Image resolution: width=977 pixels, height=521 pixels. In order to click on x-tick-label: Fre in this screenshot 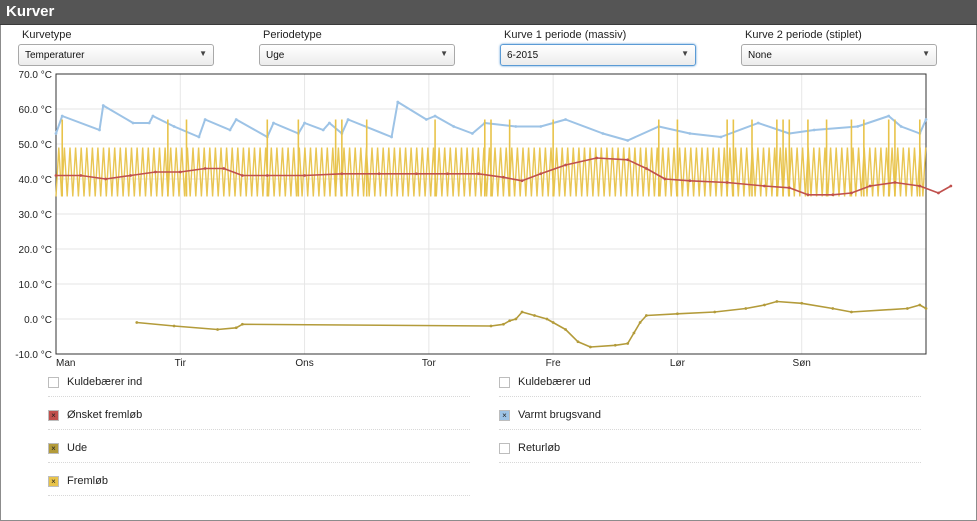, I will do `click(553, 363)`.